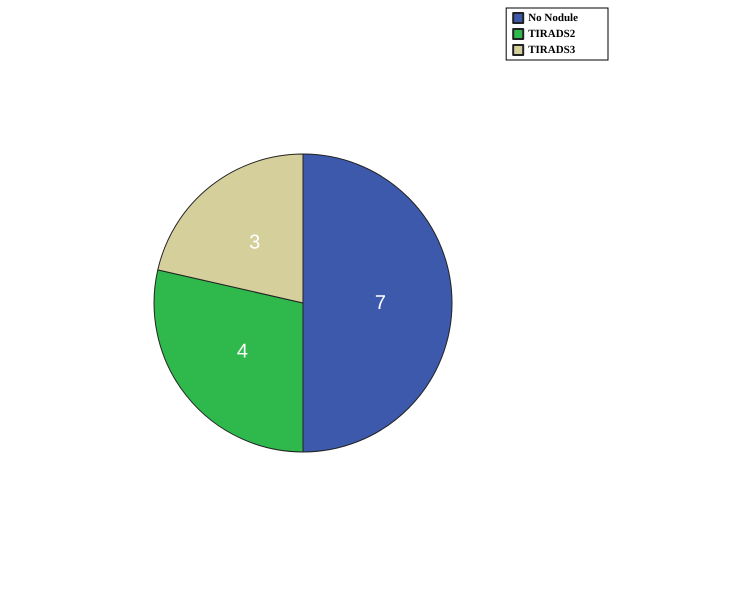  What do you see at coordinates (553, 18) in the screenshot?
I see `legend-label: No Nodule` at bounding box center [553, 18].